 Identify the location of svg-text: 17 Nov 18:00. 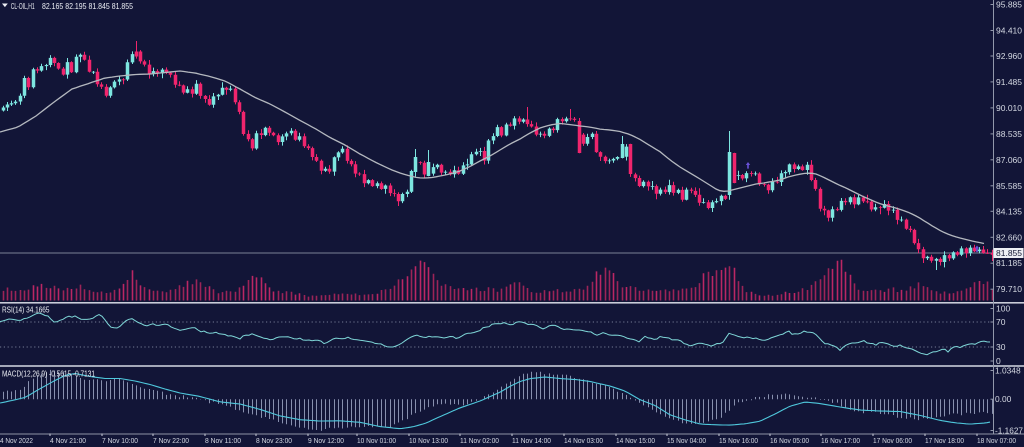
(944, 440).